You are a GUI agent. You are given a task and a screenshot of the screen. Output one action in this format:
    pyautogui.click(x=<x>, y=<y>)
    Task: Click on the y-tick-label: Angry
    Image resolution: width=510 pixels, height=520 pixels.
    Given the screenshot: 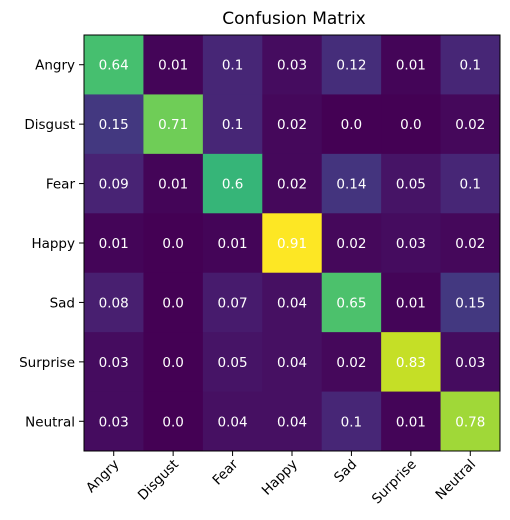 What is the action you would take?
    pyautogui.click(x=55, y=66)
    